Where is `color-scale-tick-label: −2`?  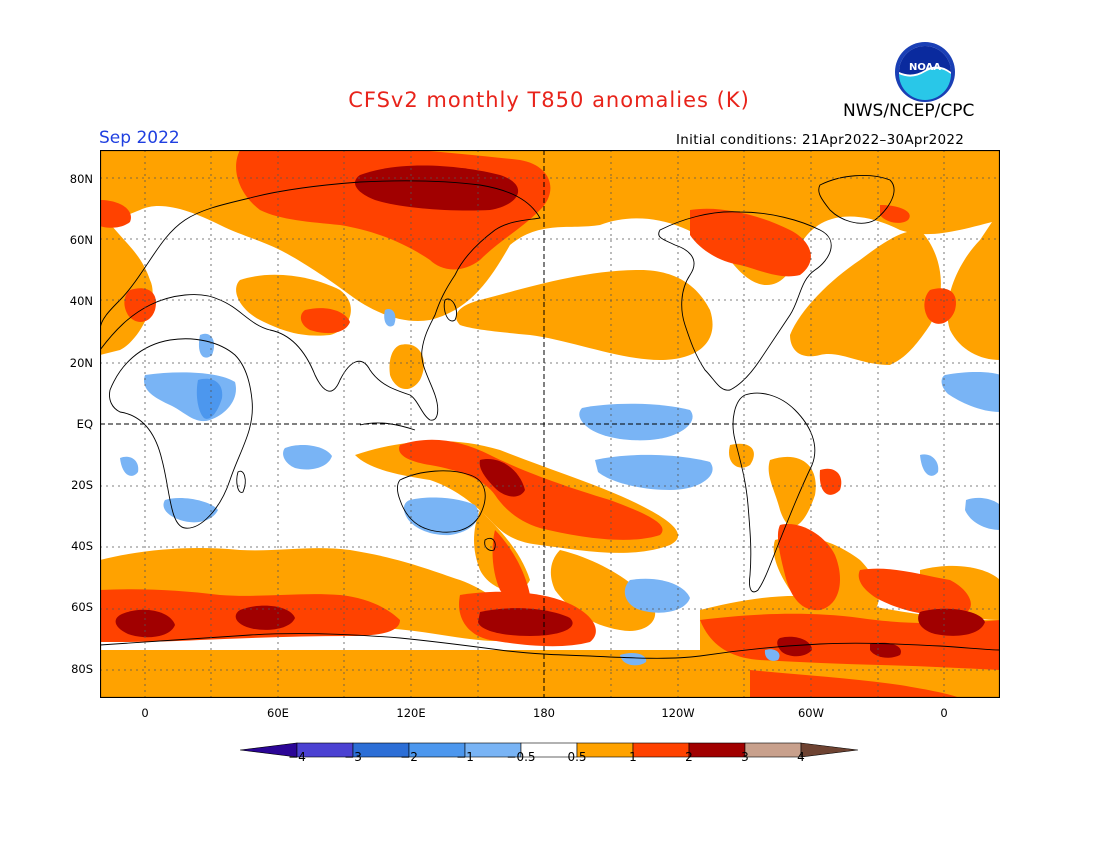
color-scale-tick-label: −2 is located at coordinates (409, 757).